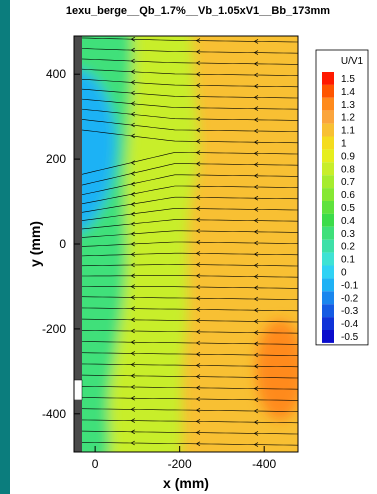 The height and width of the screenshot is (494, 377). What do you see at coordinates (78, 390) in the screenshot?
I see `wall-gap` at bounding box center [78, 390].